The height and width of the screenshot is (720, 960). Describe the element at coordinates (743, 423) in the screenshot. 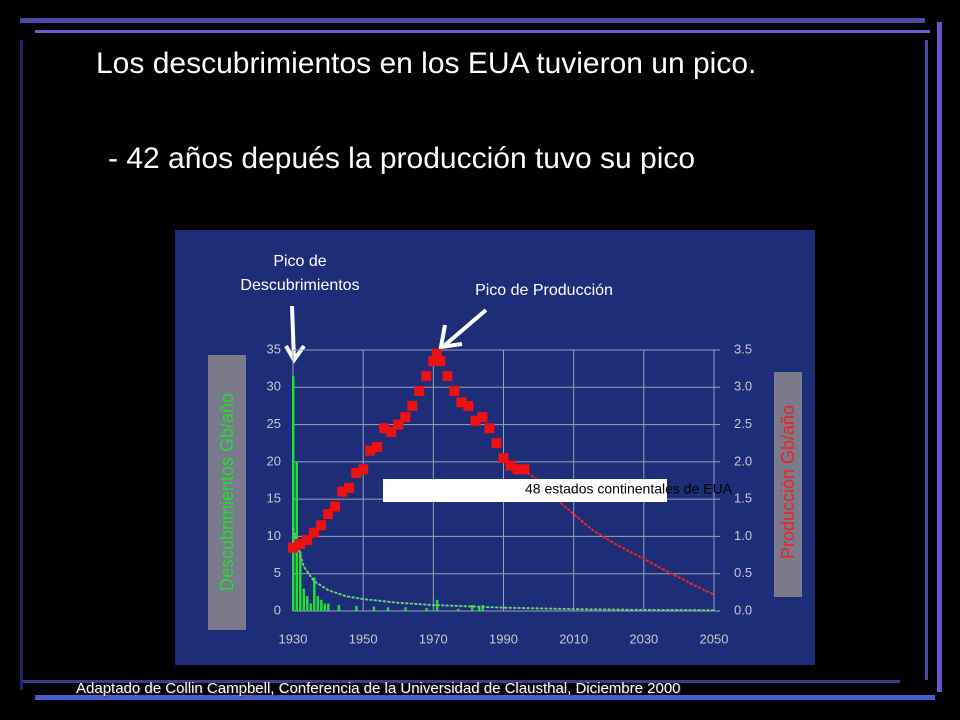

I see `y2-tick-label: 2.5` at that location.